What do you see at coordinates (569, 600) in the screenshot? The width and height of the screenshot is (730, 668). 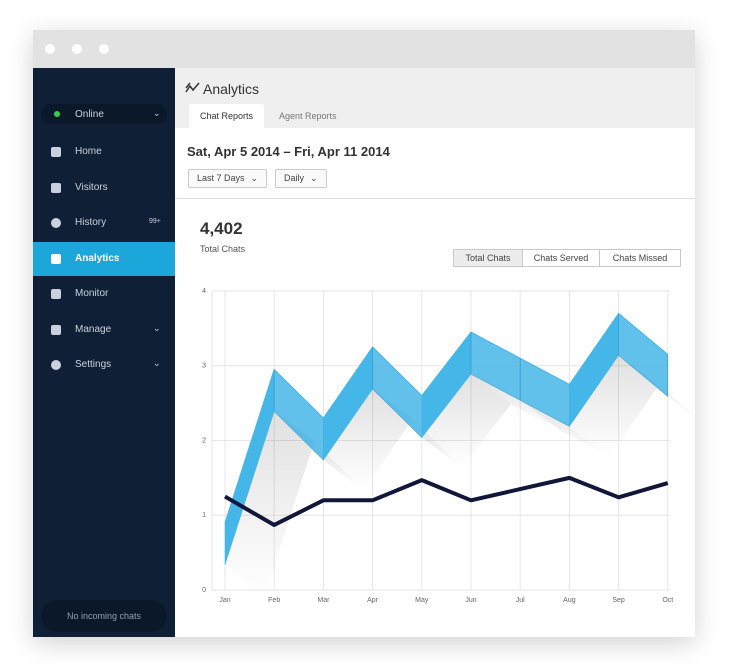 I see `x-tick-label: Aug` at bounding box center [569, 600].